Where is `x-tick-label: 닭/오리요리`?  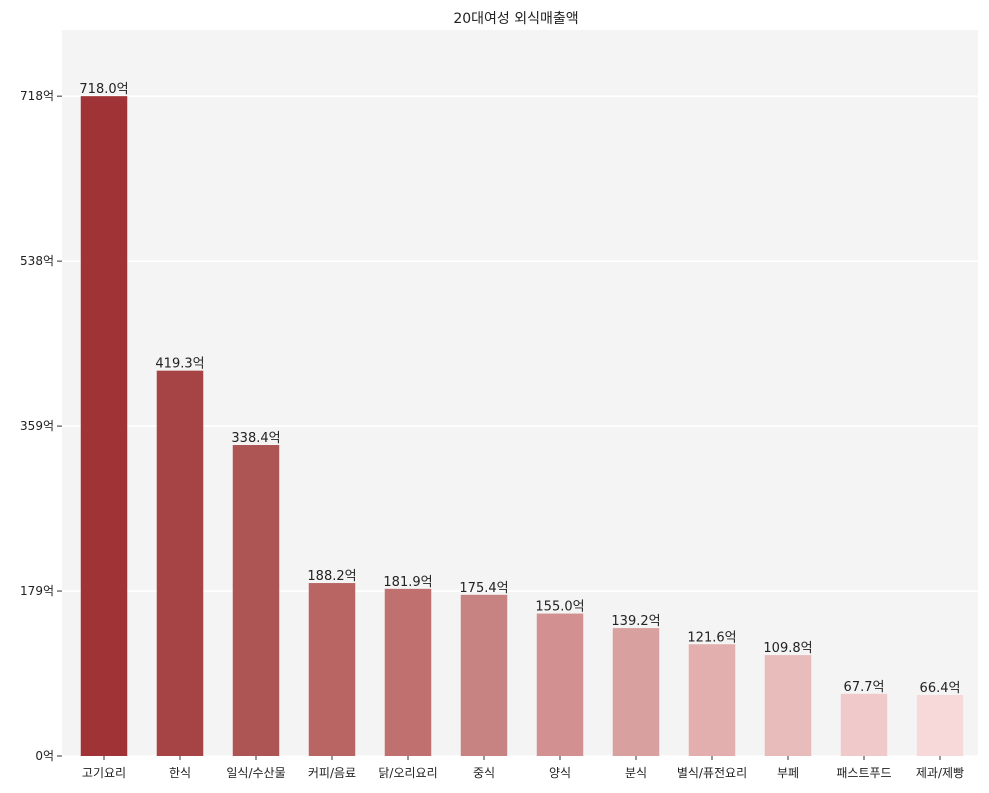
x-tick-label: 닭/오리요리 is located at coordinates (407, 773).